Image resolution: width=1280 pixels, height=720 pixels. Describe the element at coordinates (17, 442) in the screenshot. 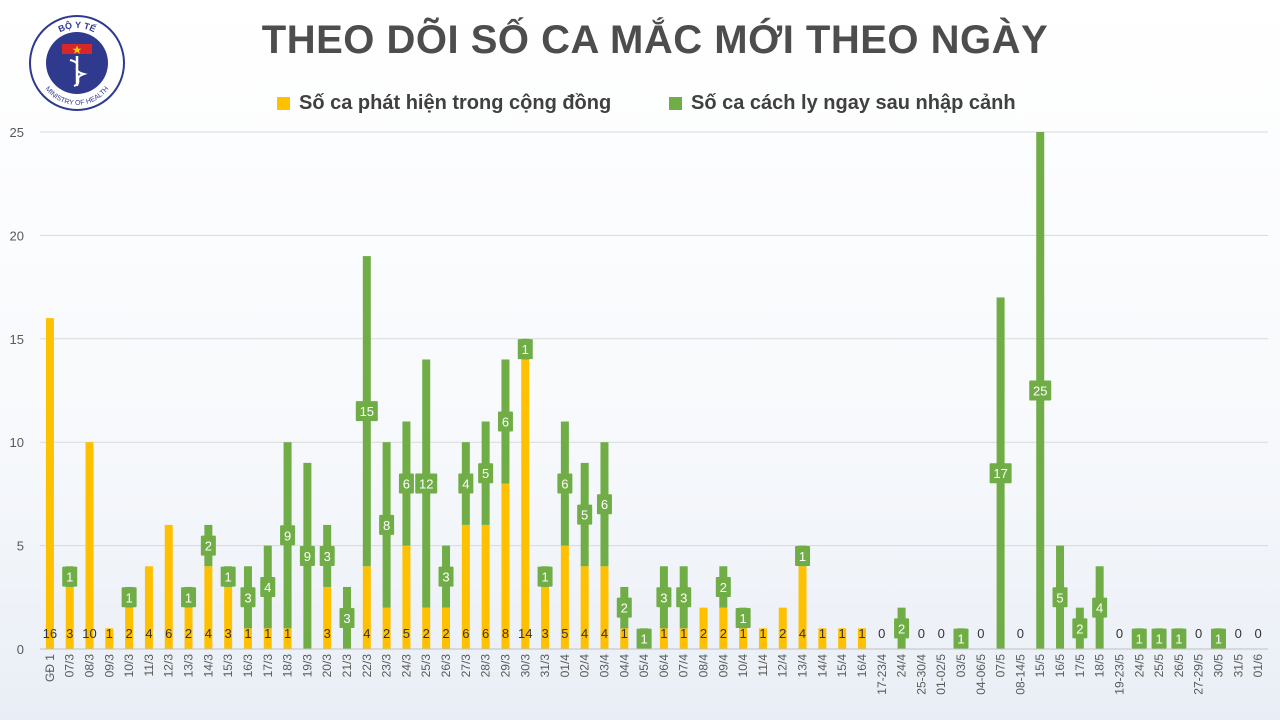

I see `y-tick-label: 10` at that location.